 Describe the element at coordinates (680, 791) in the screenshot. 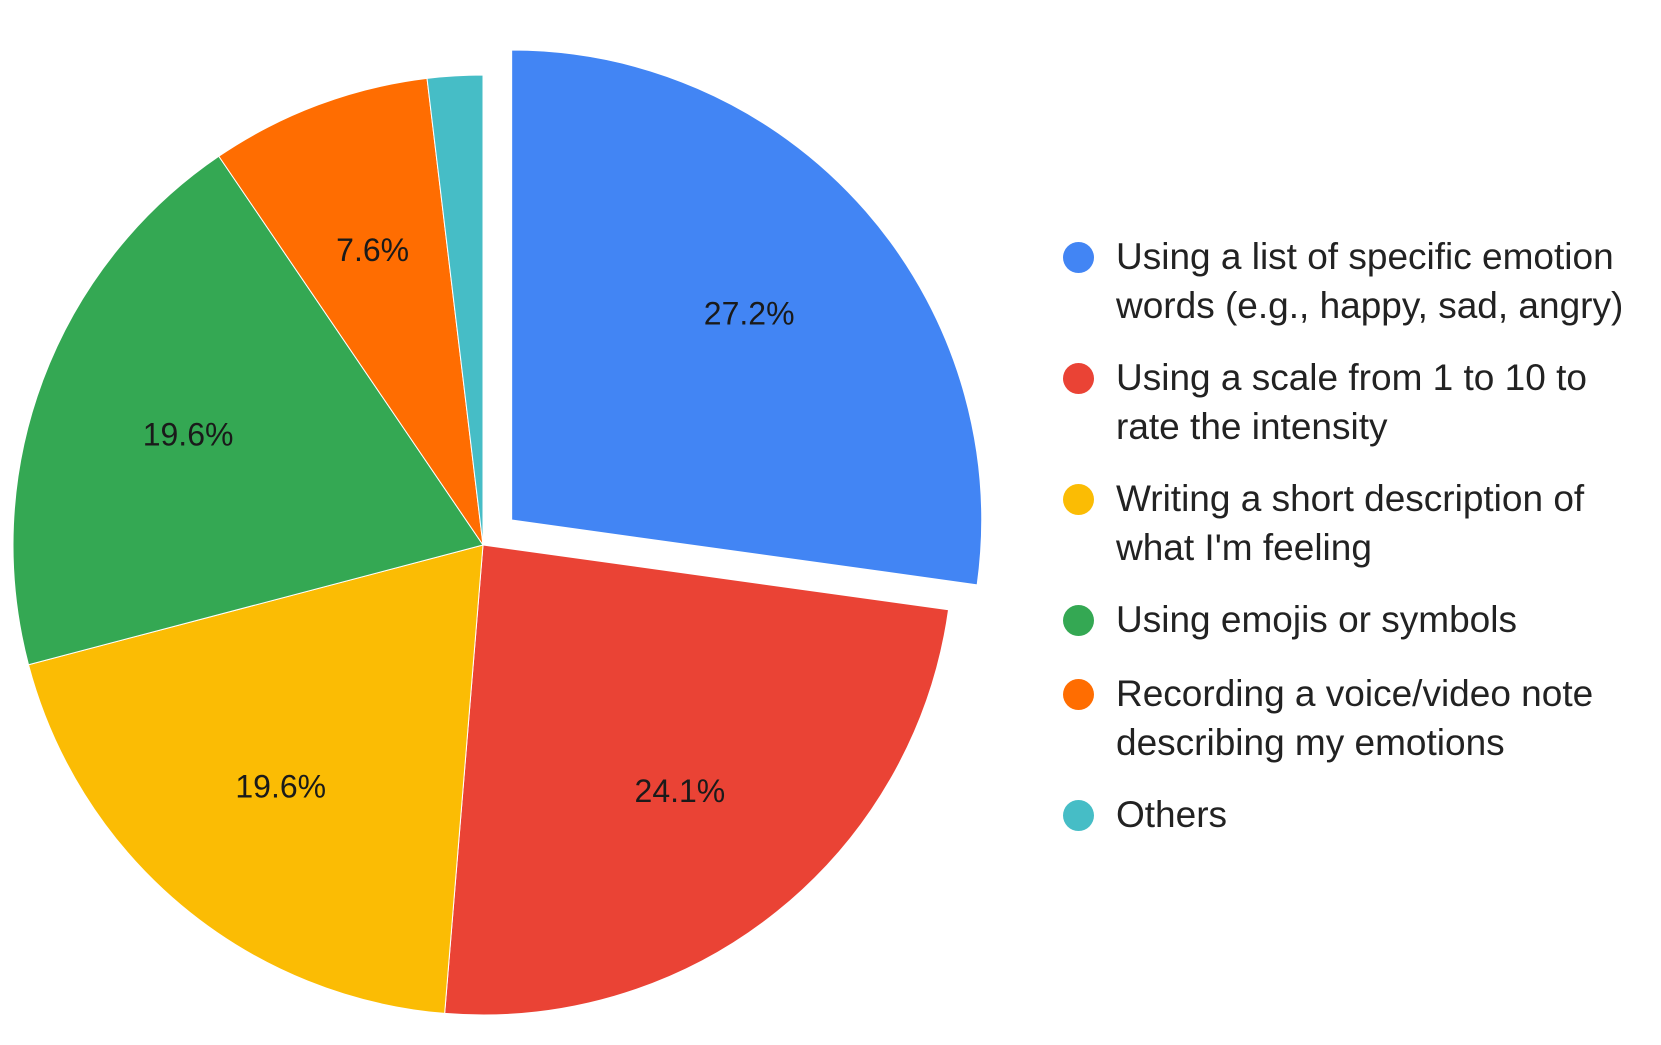

I see `slice-value-label: 24.1%` at that location.